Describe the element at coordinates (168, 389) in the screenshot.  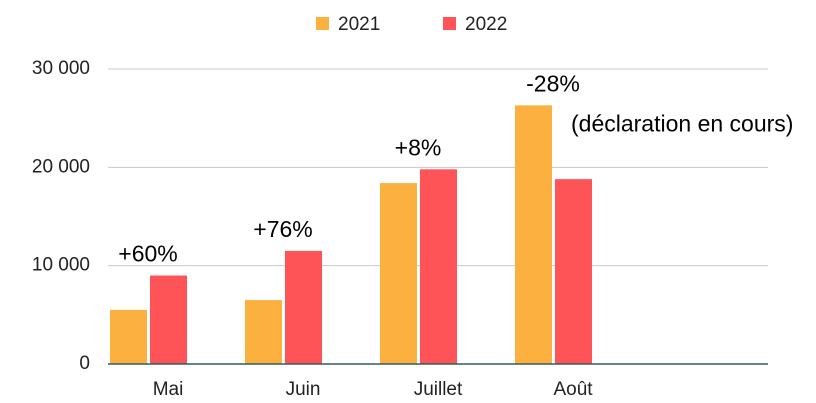
I see `x-tick-label: Mai` at that location.